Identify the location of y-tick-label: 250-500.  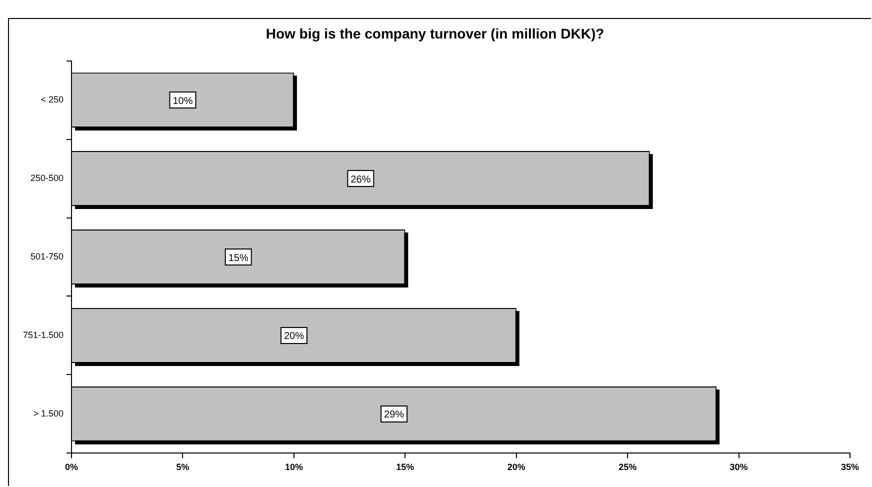
(47, 178).